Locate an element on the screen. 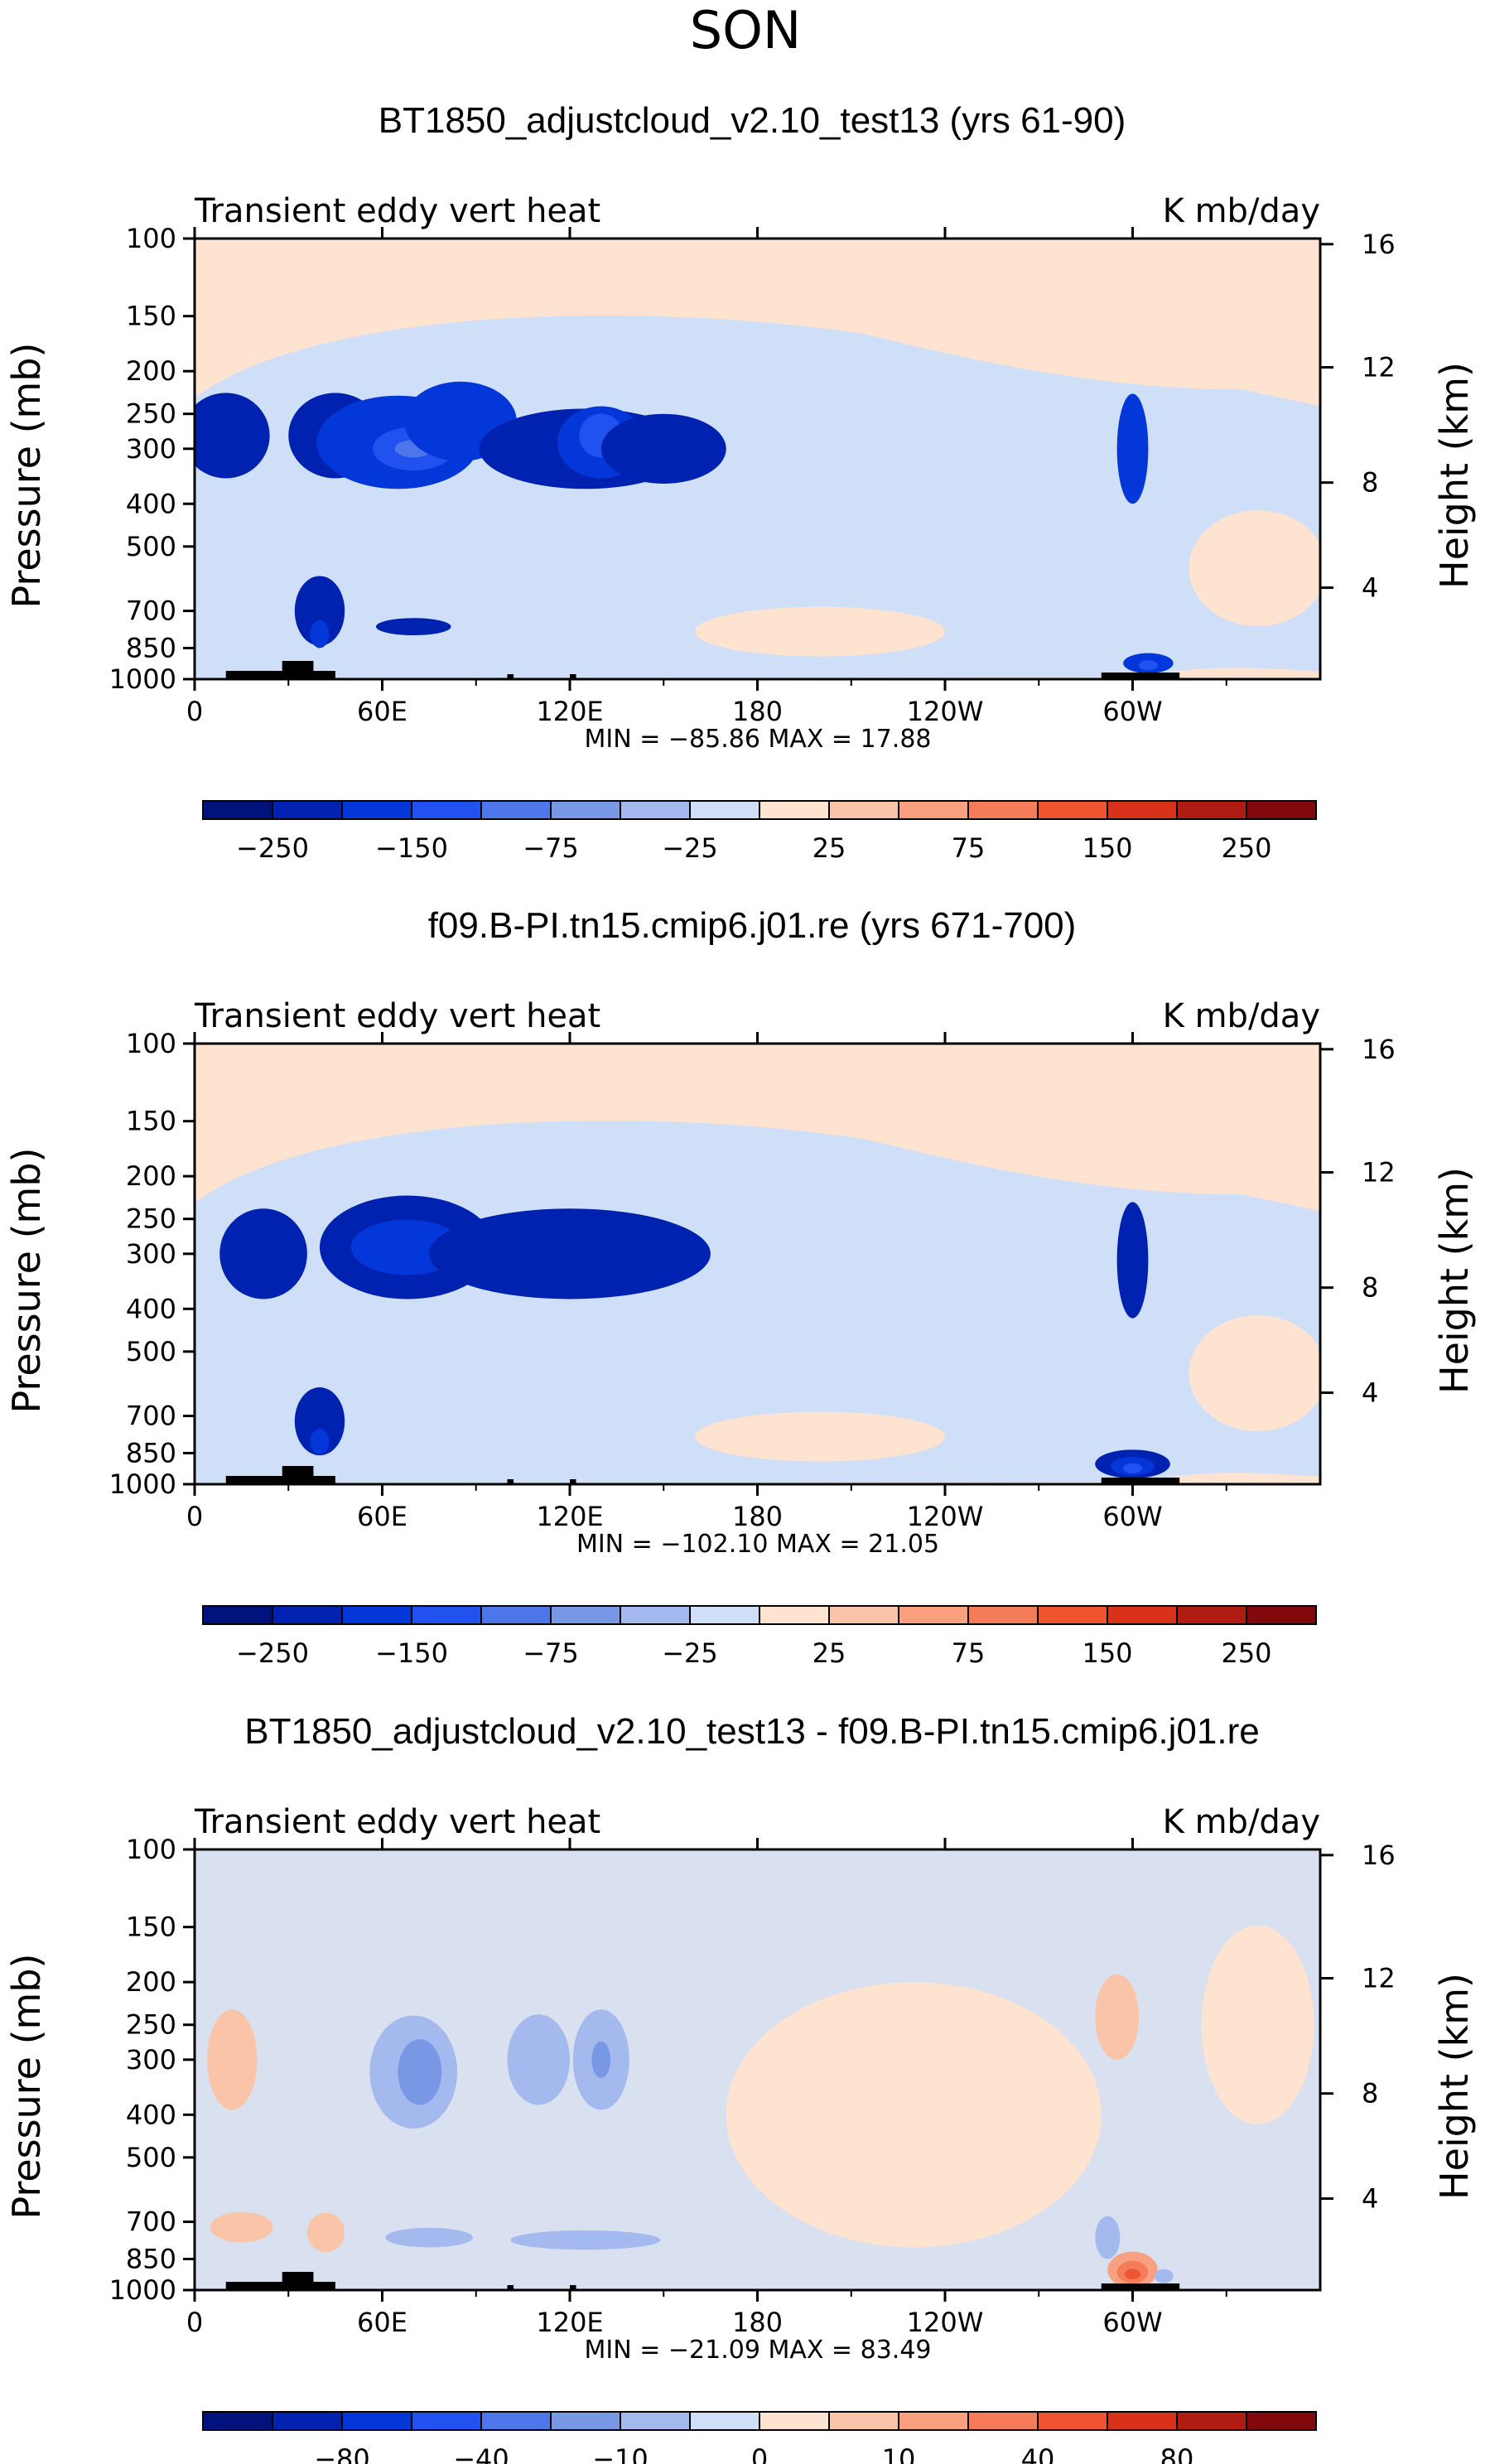 The height and width of the screenshot is (2464, 1490). colorbar: −250 −150 −75 −25 25 75 150 250 is located at coordinates (759, 832).